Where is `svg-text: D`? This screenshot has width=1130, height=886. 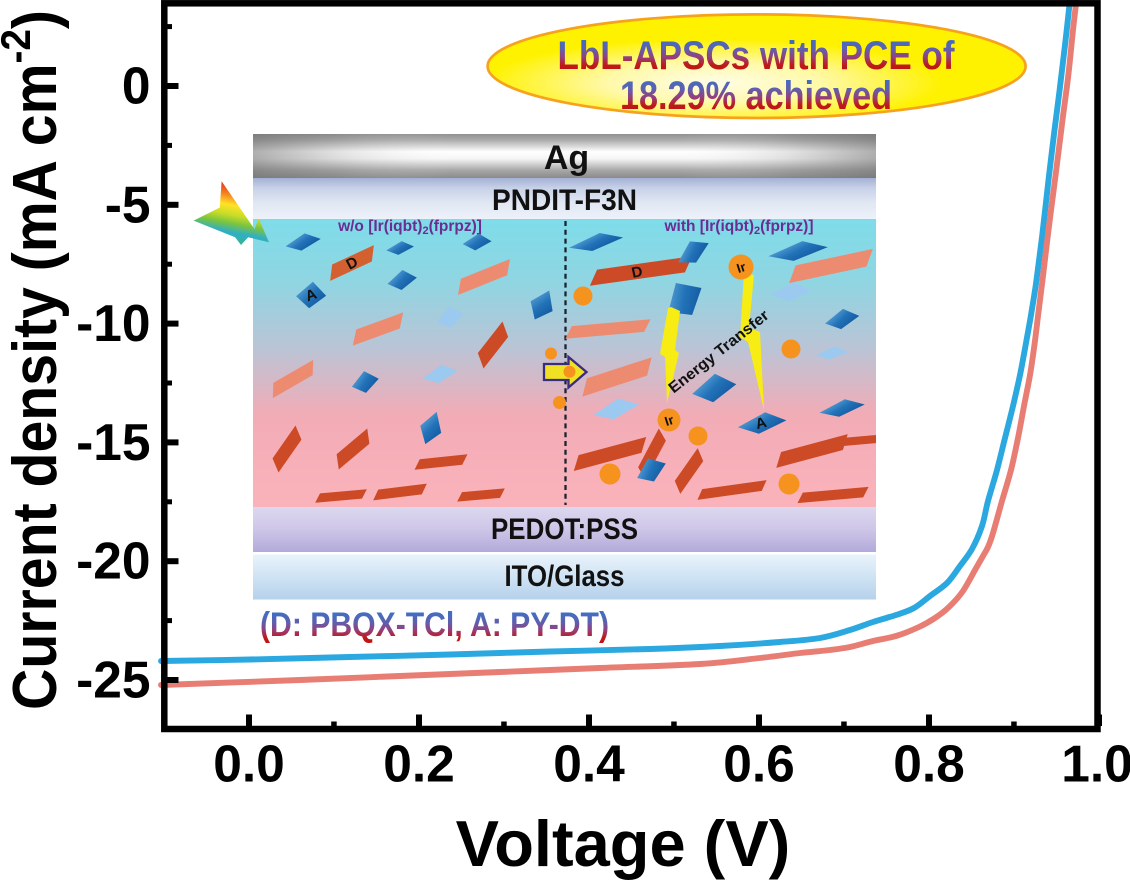
svg-text: D is located at coordinates (637, 272).